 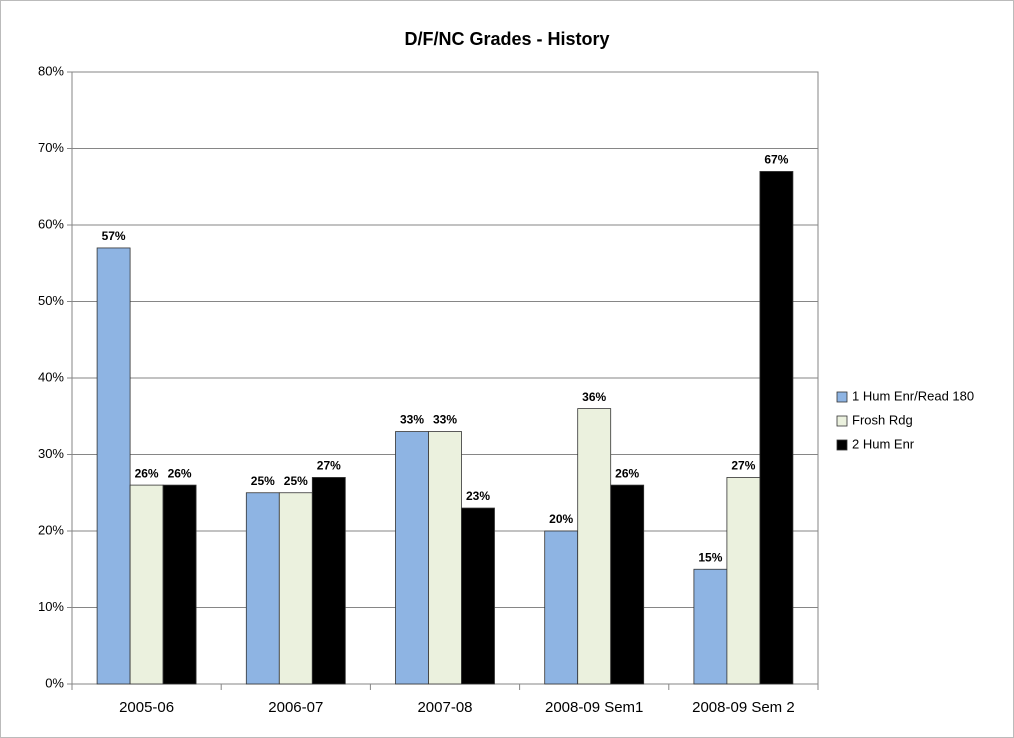 What do you see at coordinates (883, 443) in the screenshot?
I see `legend-label: 2 Hum Enr` at bounding box center [883, 443].